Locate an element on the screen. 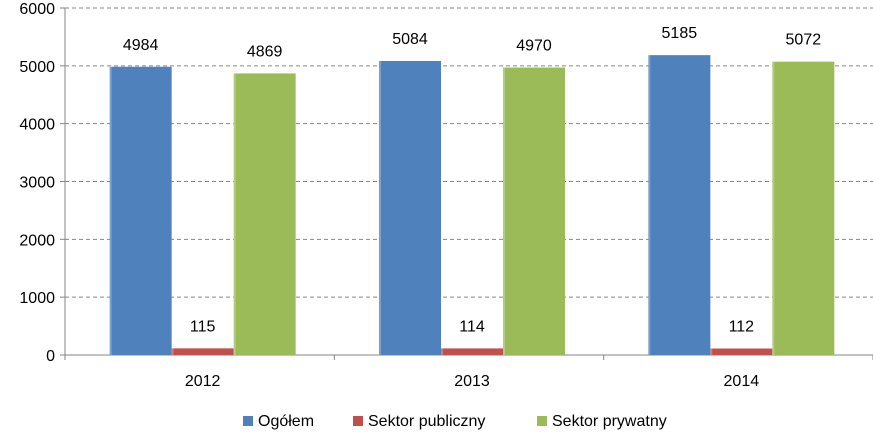 The image size is (873, 435). x-tick-label: 2012 is located at coordinates (203, 381).